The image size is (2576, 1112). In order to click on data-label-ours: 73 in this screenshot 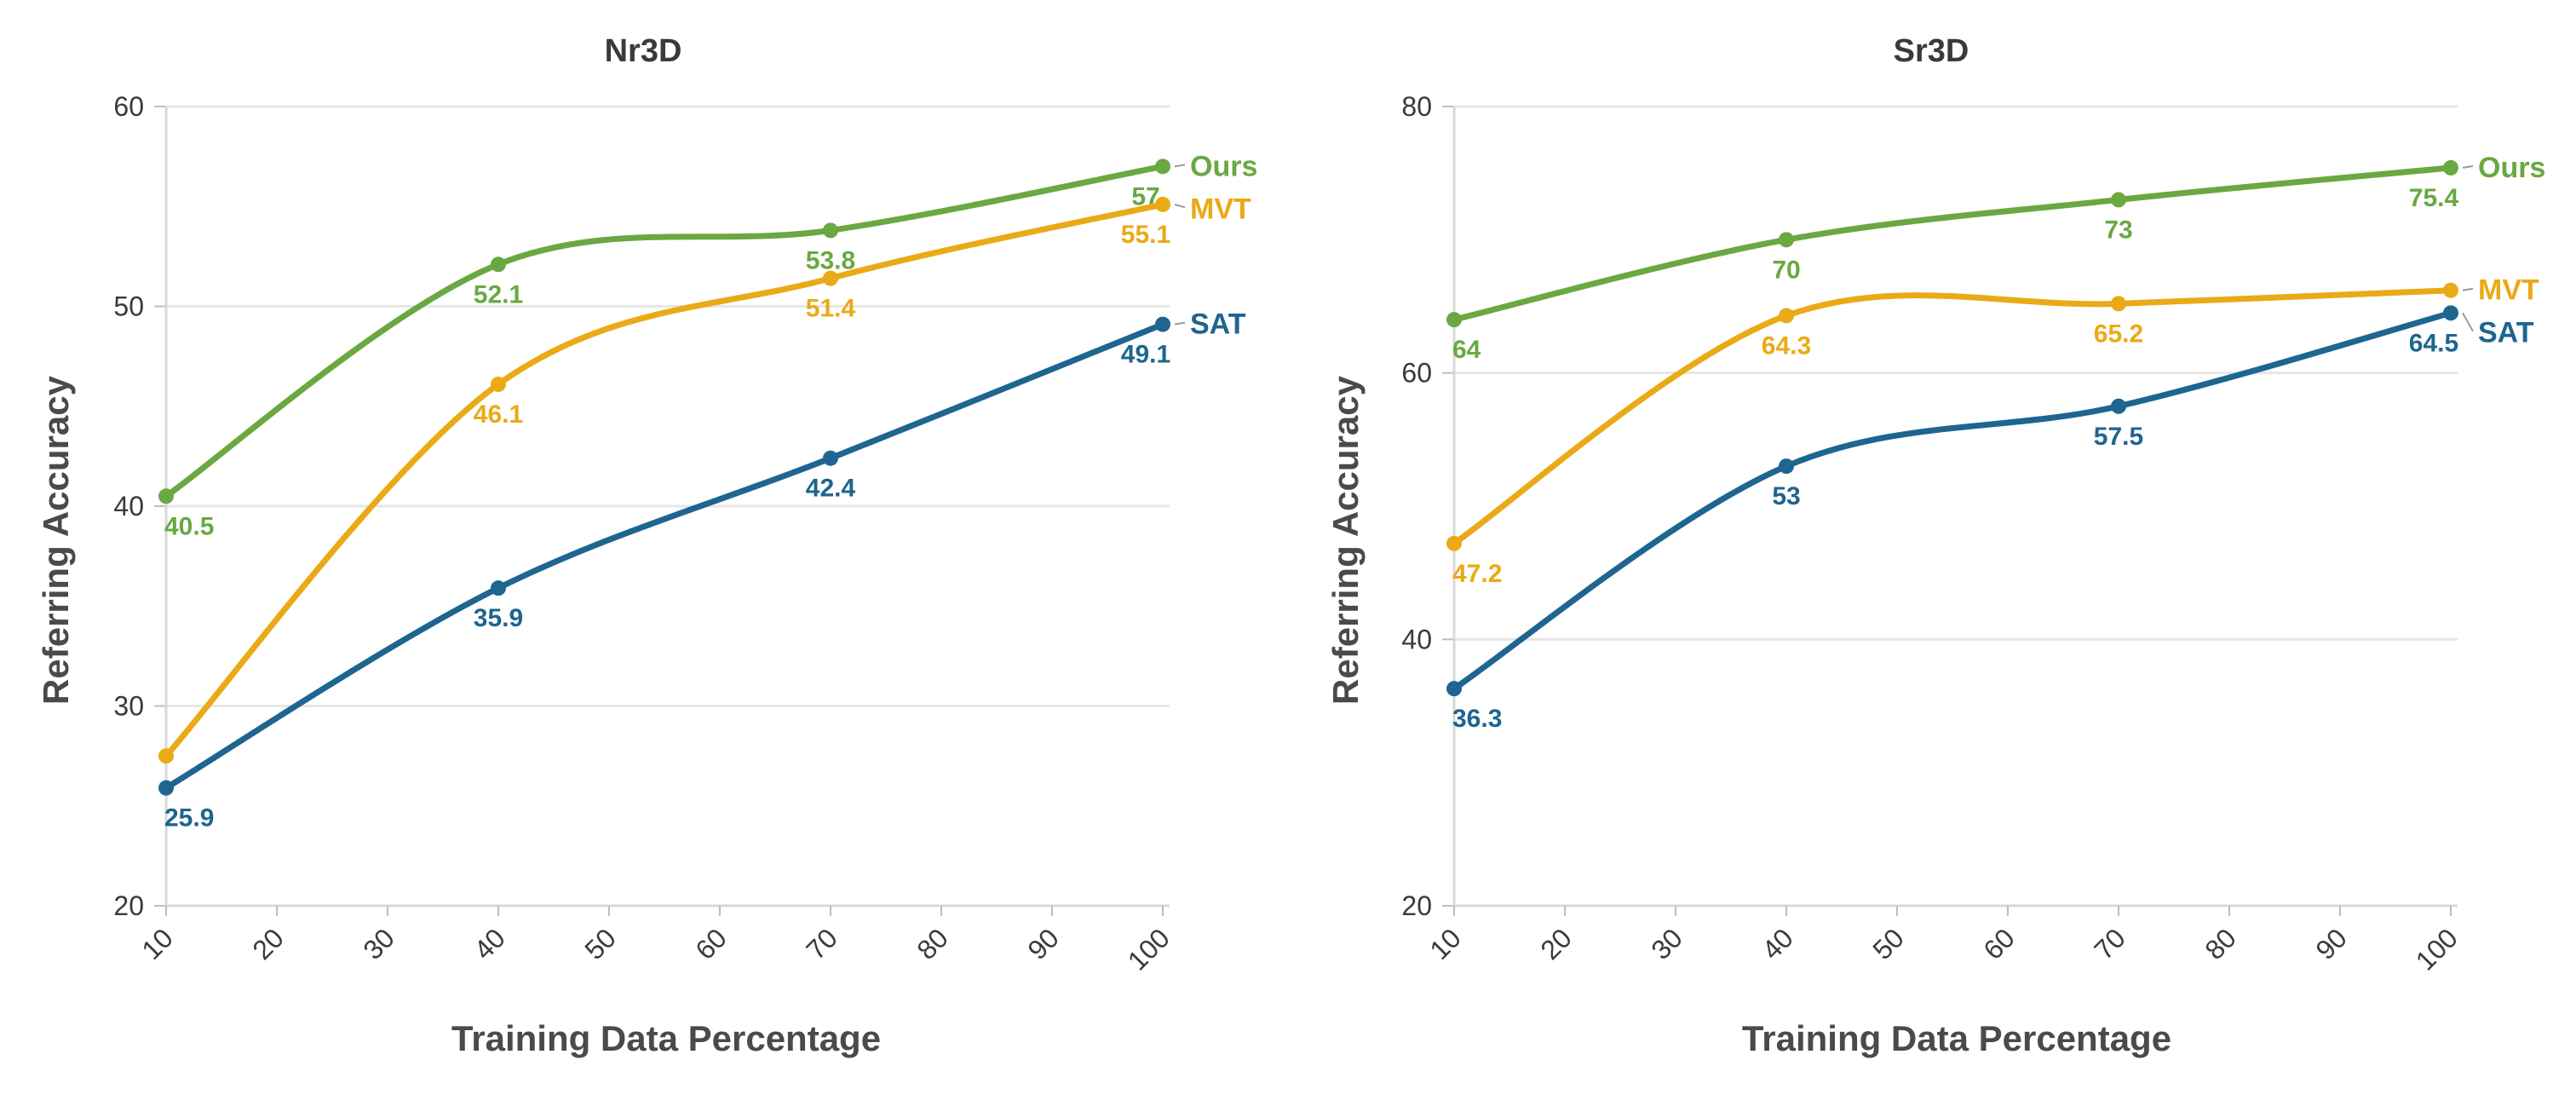, I will do `click(2118, 230)`.